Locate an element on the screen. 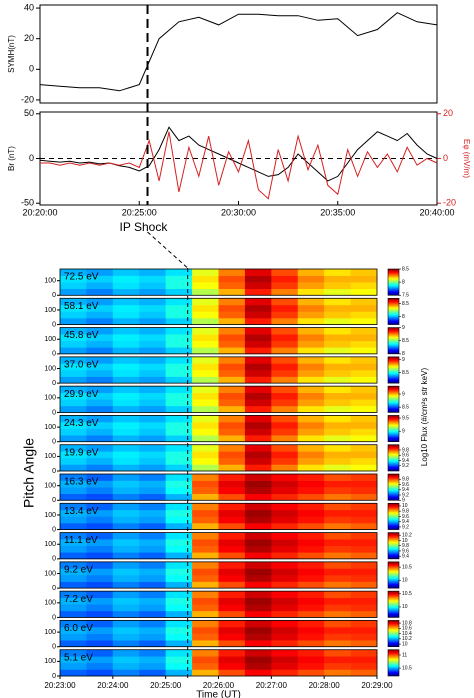  strip is located at coordinates (219, 516).